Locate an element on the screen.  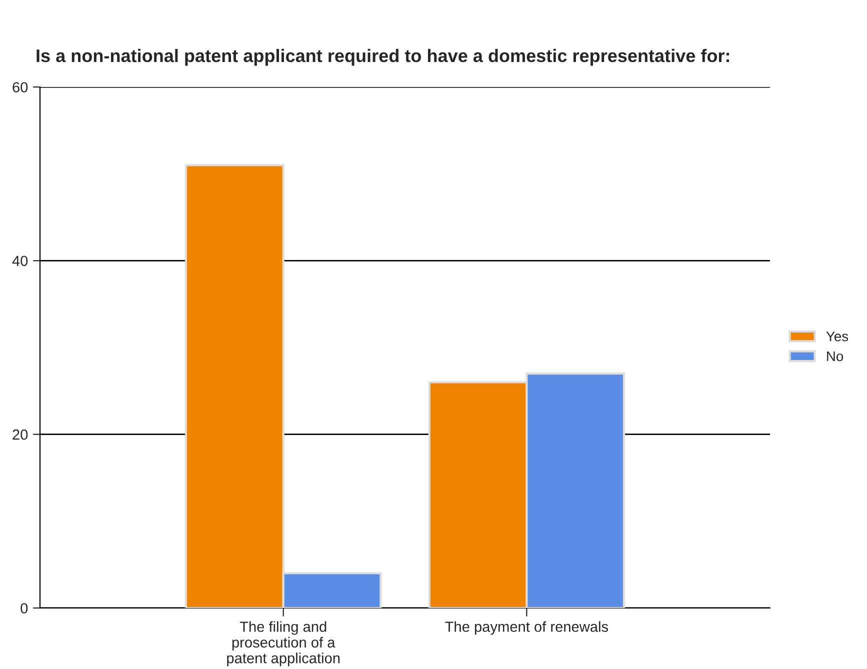
chart-title: Is a non-national patent applicant required to have a domestic representative for: is located at coordinates (383, 57).